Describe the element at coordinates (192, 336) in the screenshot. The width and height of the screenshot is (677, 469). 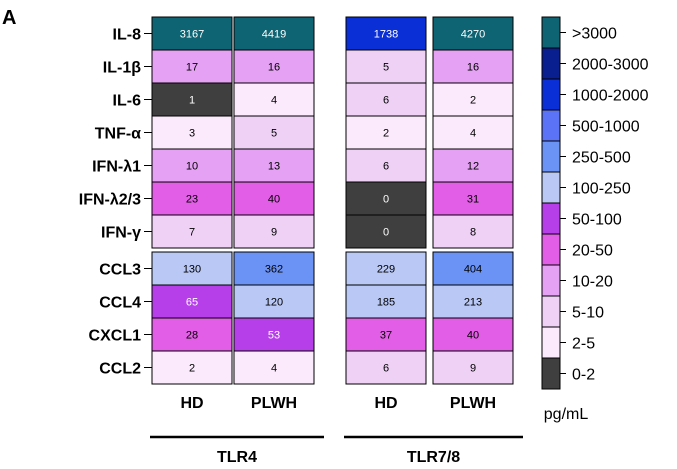
I see `cell-value: 28` at that location.